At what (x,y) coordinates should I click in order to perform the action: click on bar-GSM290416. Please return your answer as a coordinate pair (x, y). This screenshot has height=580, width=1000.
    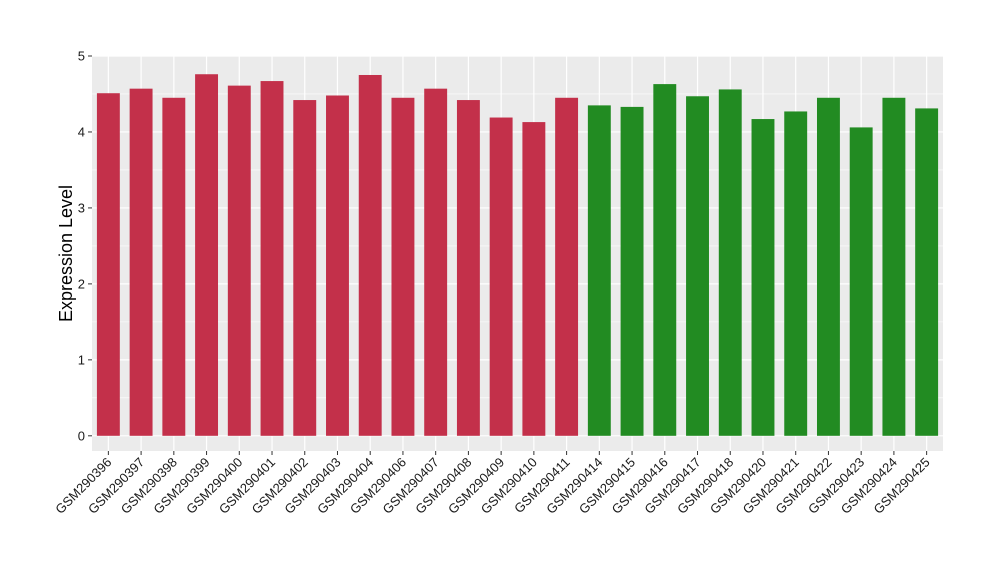
    Looking at the image, I should click on (665, 260).